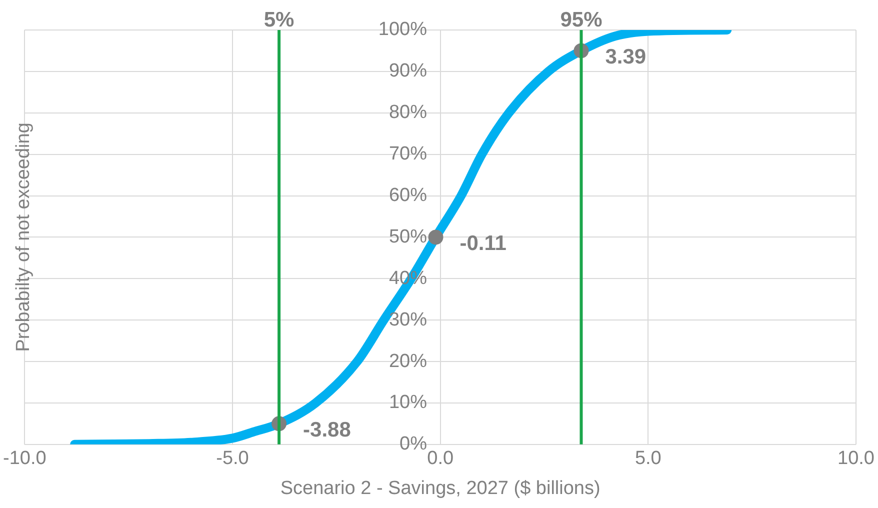 The height and width of the screenshot is (508, 878). Describe the element at coordinates (408, 154) in the screenshot. I see `y-tick-label: 70%` at that location.